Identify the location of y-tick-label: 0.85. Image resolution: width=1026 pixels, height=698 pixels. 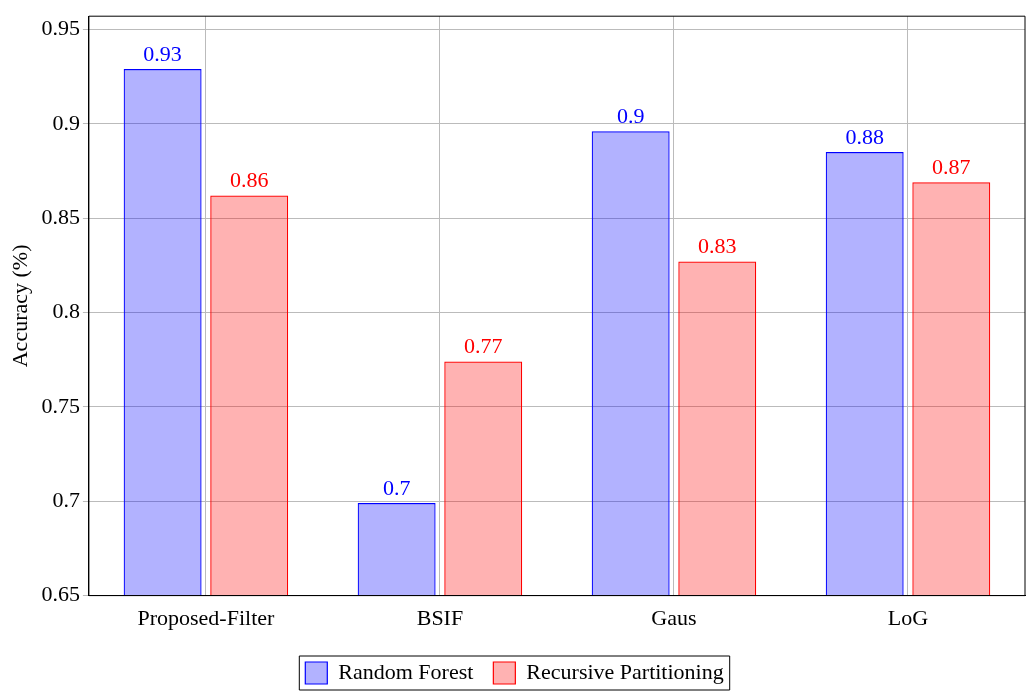
(60, 216).